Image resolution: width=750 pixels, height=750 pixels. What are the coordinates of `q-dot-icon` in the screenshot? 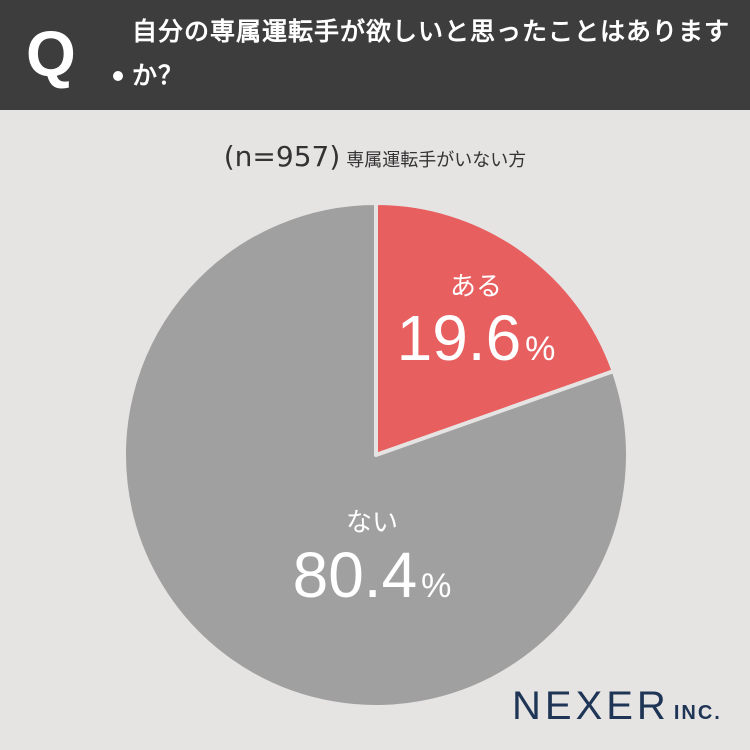 It's located at (118, 76).